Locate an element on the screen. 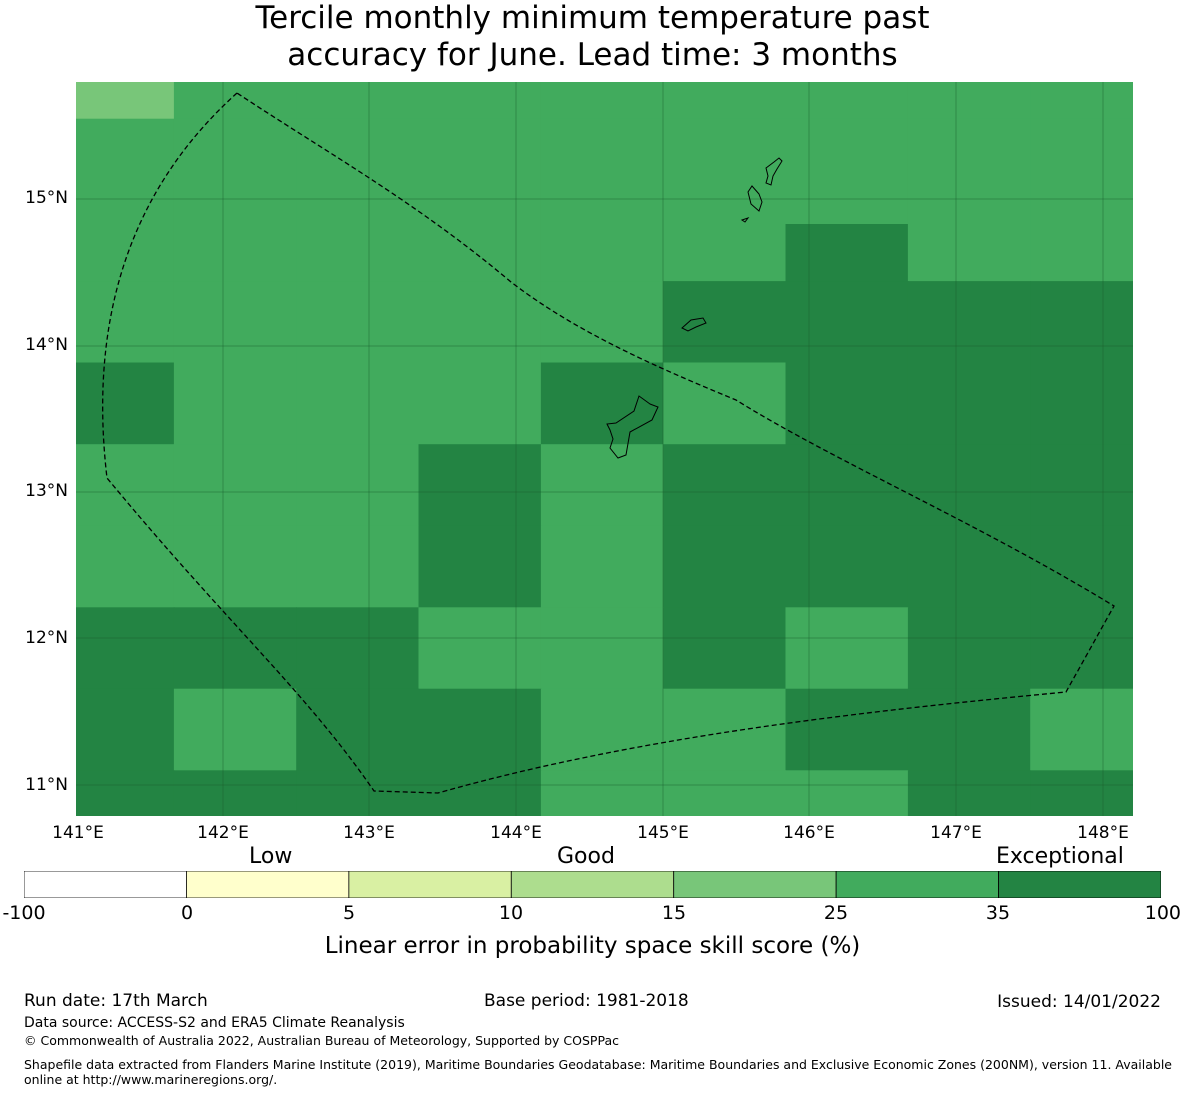  lat-tick-12n: 12°N is located at coordinates (46, 638).